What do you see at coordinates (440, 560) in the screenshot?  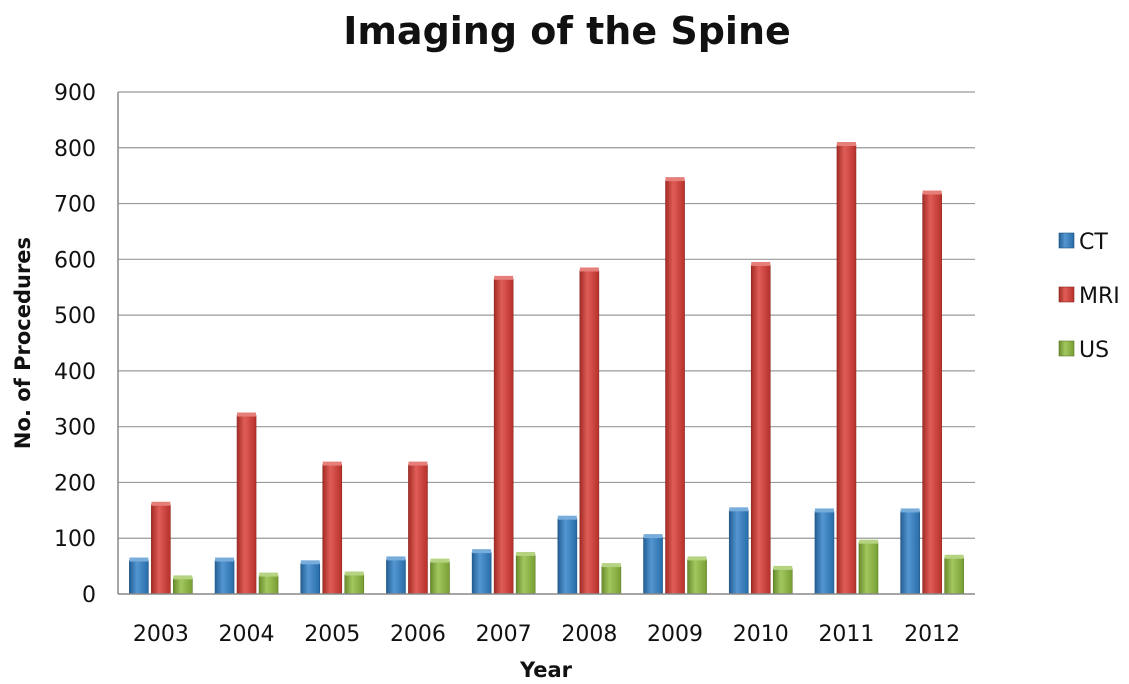 I see `bar-top-us-2006` at bounding box center [440, 560].